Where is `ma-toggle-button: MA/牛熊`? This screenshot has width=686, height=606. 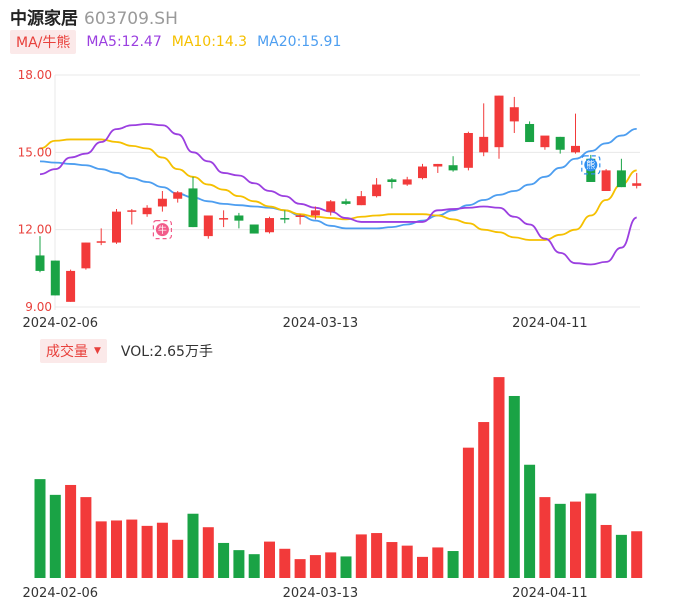
ma-toggle-button: MA/牛熊 is located at coordinates (43, 42).